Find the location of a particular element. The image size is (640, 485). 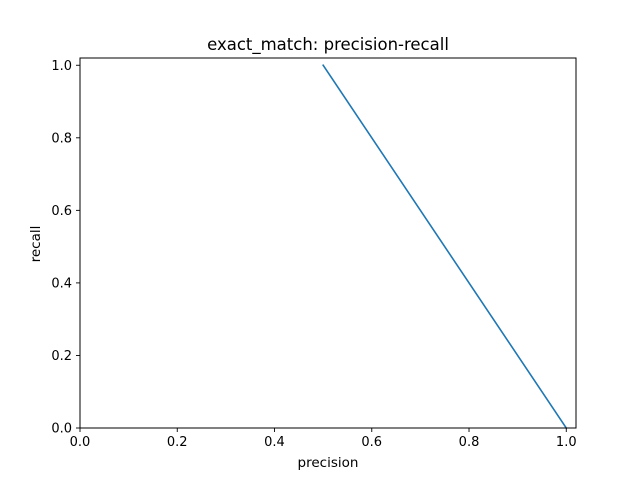

y-tick-label: 0.2 is located at coordinates (61, 356).